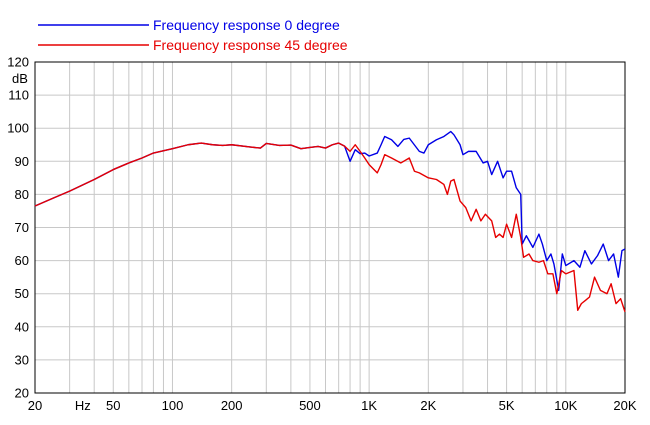 The height and width of the screenshot is (425, 650). I want to click on y-tick-label: 70, so click(22, 227).